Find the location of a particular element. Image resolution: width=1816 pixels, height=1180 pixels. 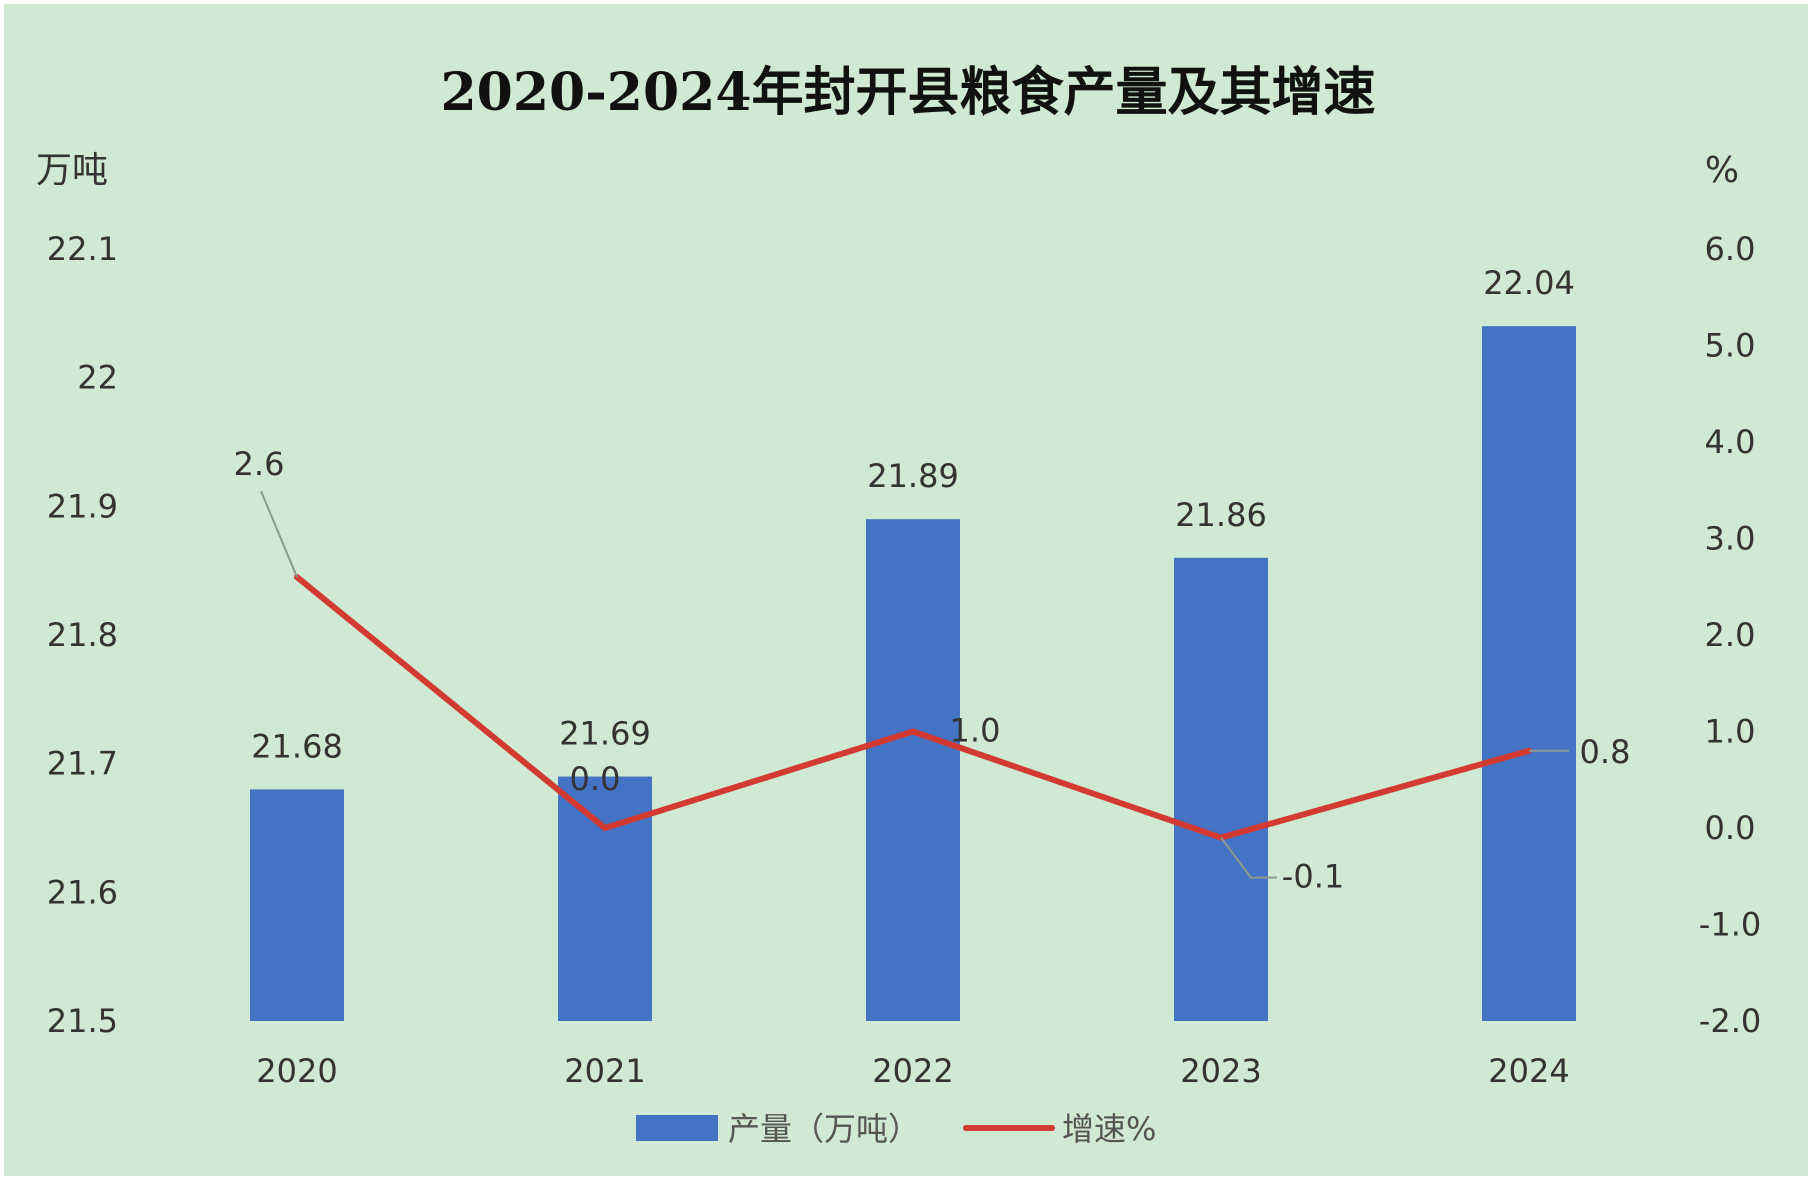

right-tick-label: 1.0 is located at coordinates (1730, 732).